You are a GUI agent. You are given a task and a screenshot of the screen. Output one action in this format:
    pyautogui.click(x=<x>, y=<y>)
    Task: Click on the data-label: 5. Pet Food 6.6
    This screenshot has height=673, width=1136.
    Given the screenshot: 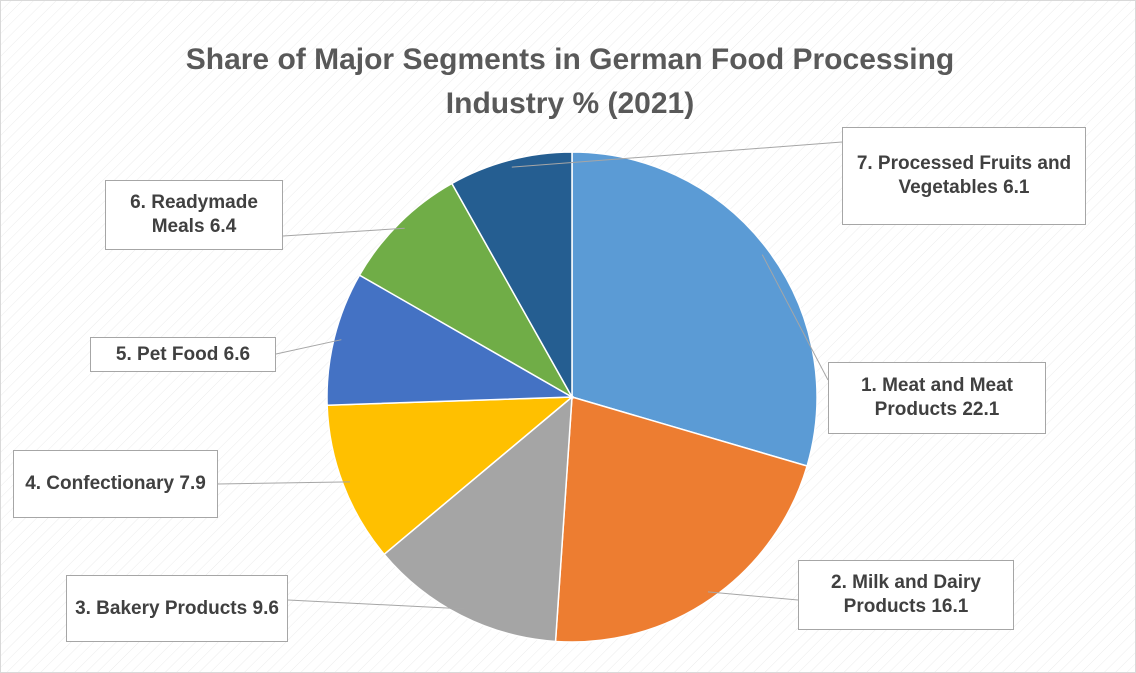 What is the action you would take?
    pyautogui.click(x=183, y=354)
    